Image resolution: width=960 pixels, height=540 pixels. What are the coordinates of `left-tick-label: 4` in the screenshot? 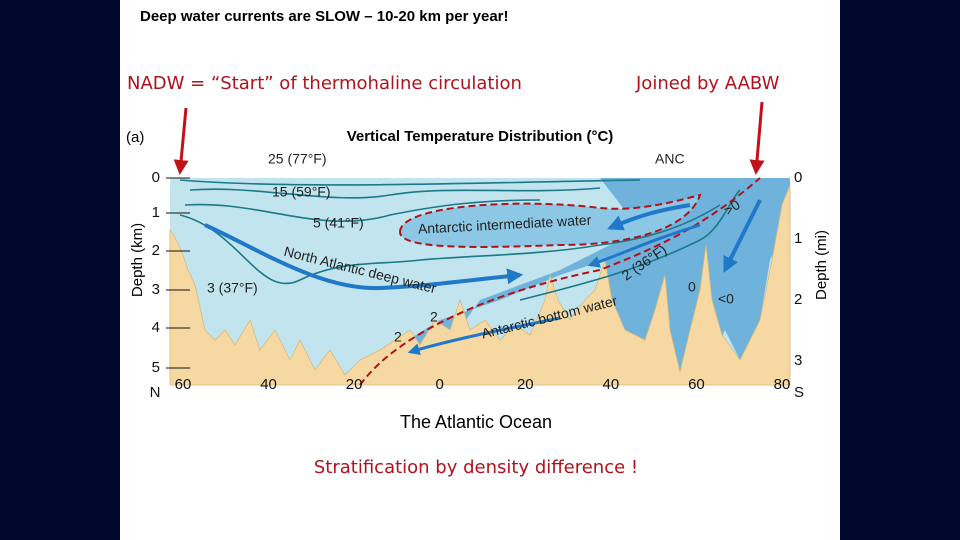 It's located at (156, 327).